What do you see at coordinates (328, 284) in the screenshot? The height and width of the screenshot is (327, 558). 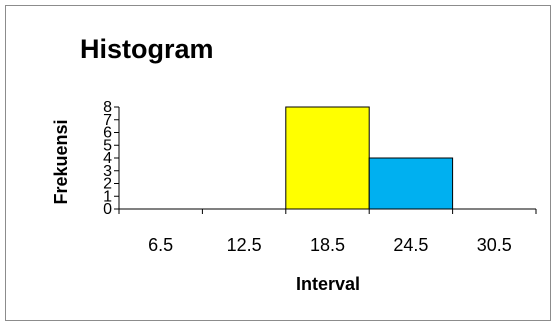 I see `x-axis-title: Interval` at bounding box center [328, 284].